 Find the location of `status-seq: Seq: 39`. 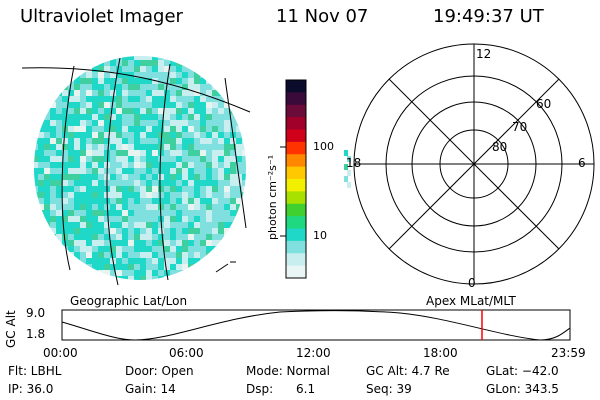

status-seq: Seq: 39 is located at coordinates (389, 389).